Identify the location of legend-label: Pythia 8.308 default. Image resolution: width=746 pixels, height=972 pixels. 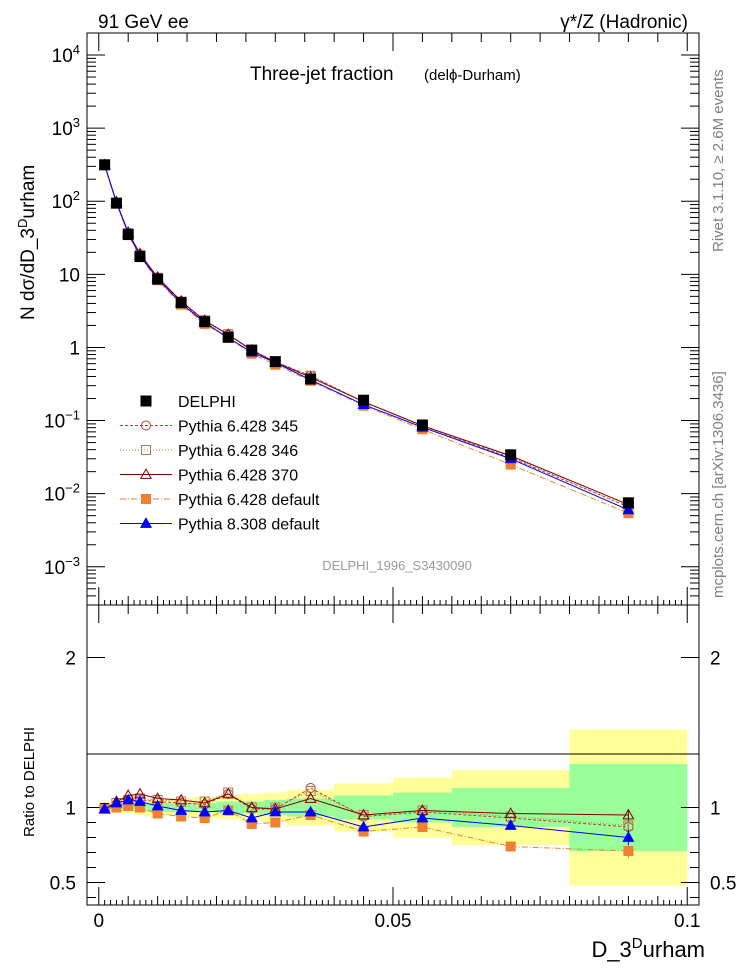
(249, 525).